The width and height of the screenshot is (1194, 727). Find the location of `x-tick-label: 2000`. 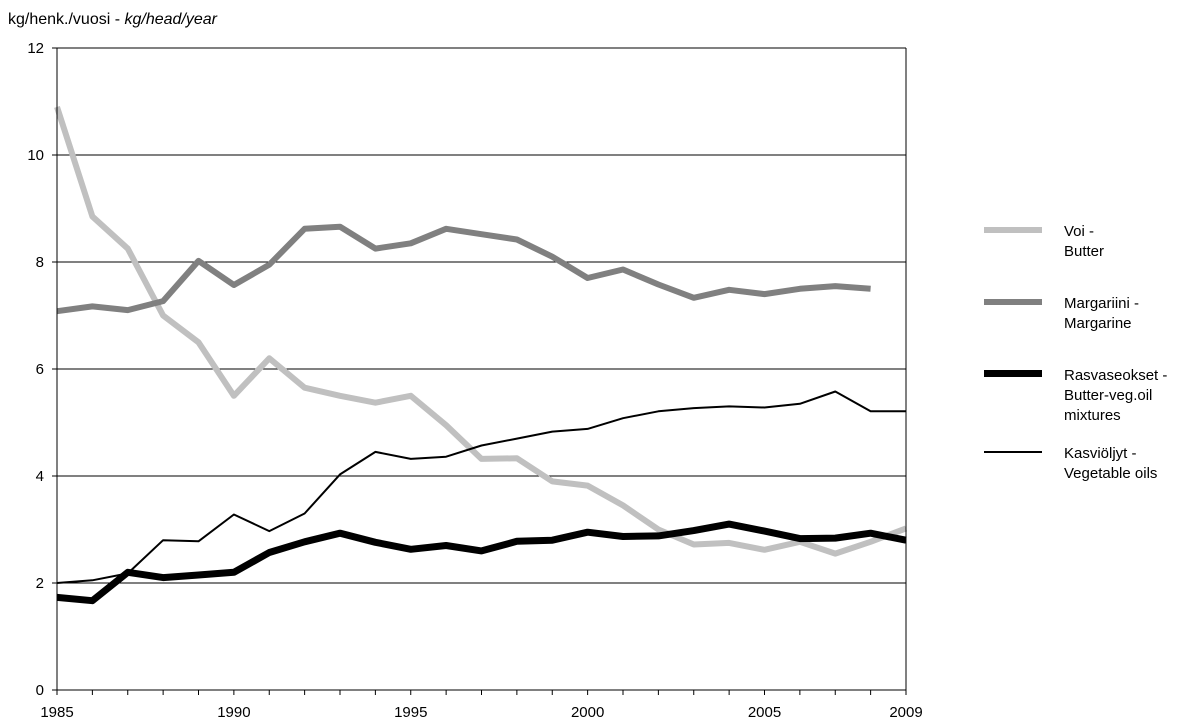

x-tick-label: 2000 is located at coordinates (587, 712).